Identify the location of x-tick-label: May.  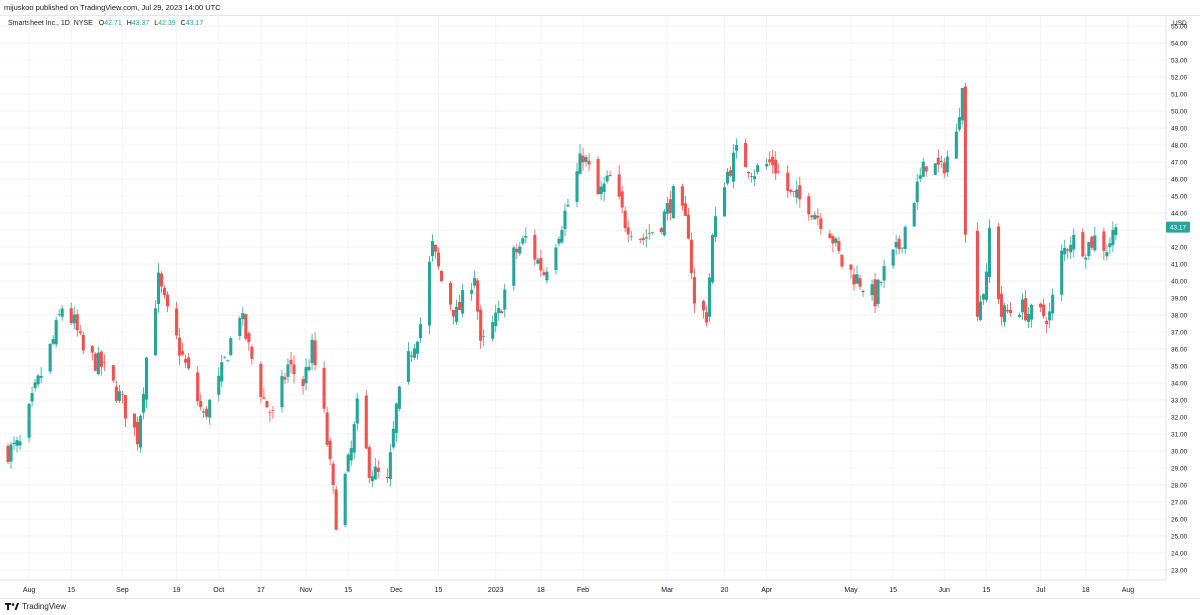
(851, 590).